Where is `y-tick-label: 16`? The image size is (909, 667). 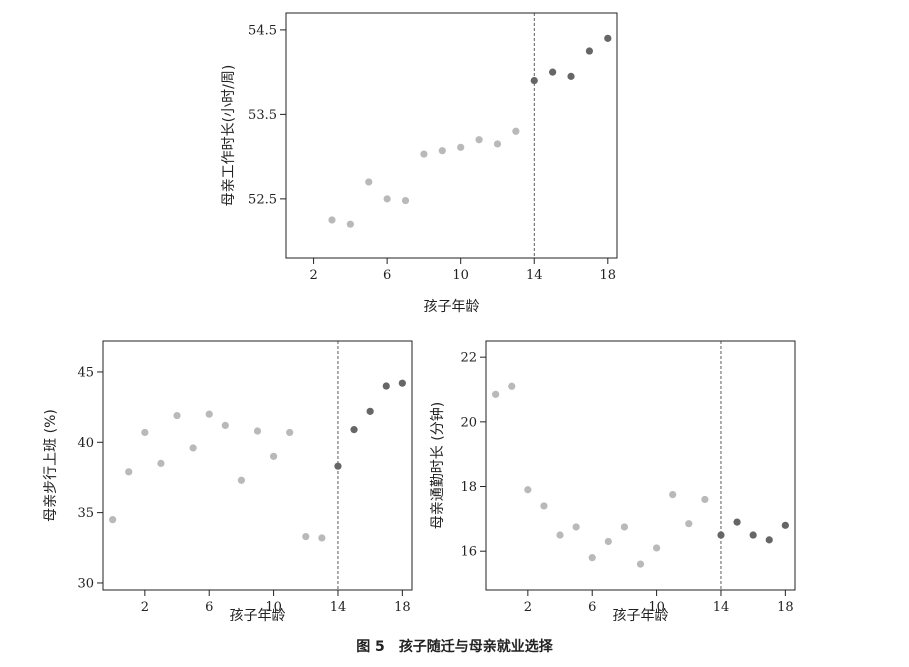
y-tick-label: 16 is located at coordinates (468, 552).